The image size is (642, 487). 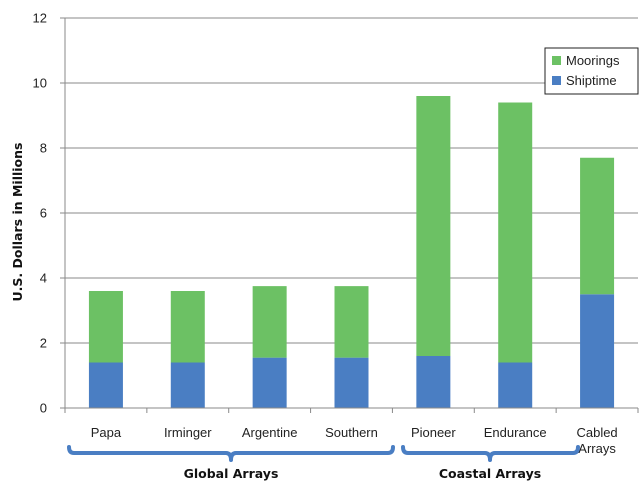 I want to click on bar-cabled-arrays-shiptime, so click(x=597, y=351).